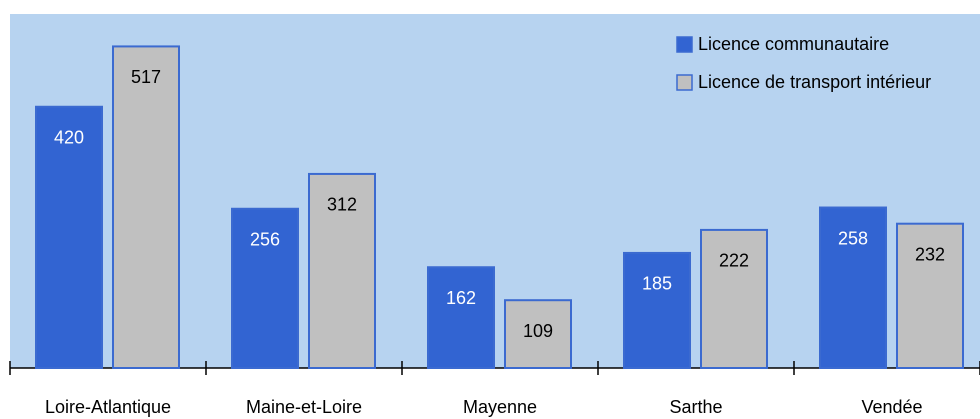 This screenshot has height=419, width=980. Describe the element at coordinates (538, 331) in the screenshot. I see `data-label: 109` at that location.